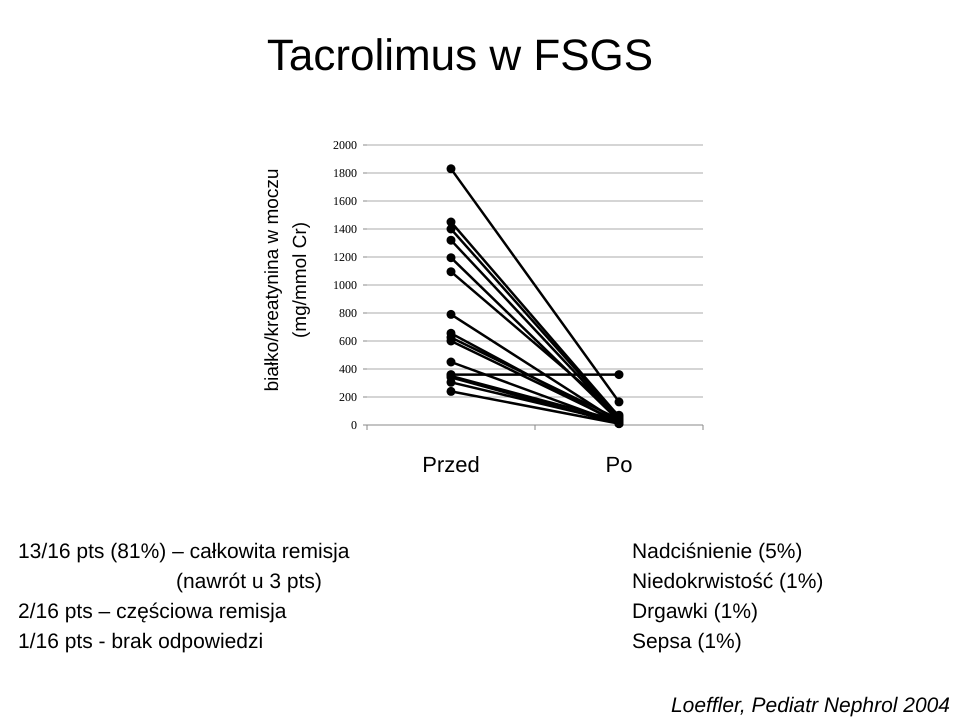 The image size is (960, 722). Describe the element at coordinates (348, 397) in the screenshot. I see `y-tick-label: 200` at that location.